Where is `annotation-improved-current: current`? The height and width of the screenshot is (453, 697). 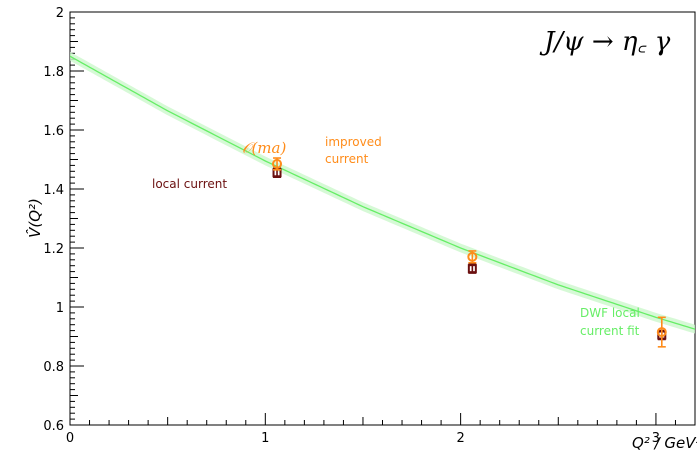 annotation-improved-current: current is located at coordinates (347, 159).